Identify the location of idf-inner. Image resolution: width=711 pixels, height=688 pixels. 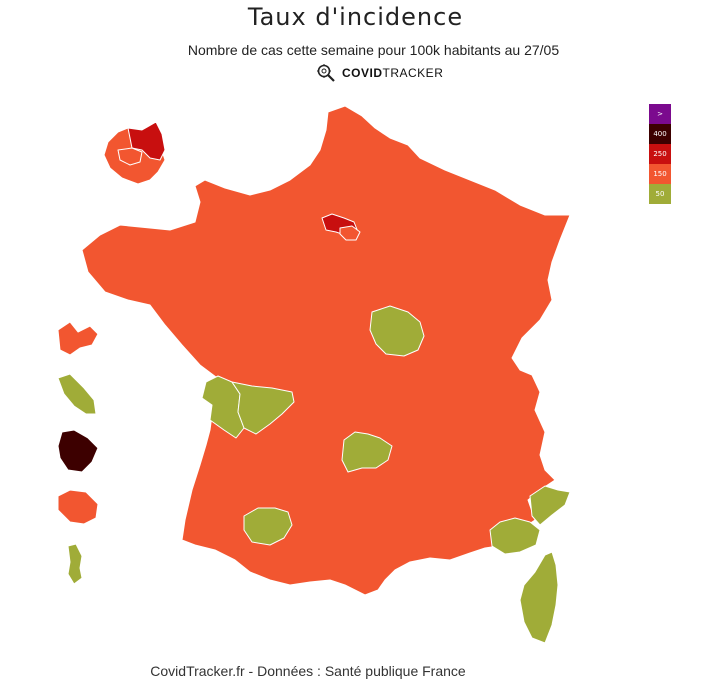
(350, 233).